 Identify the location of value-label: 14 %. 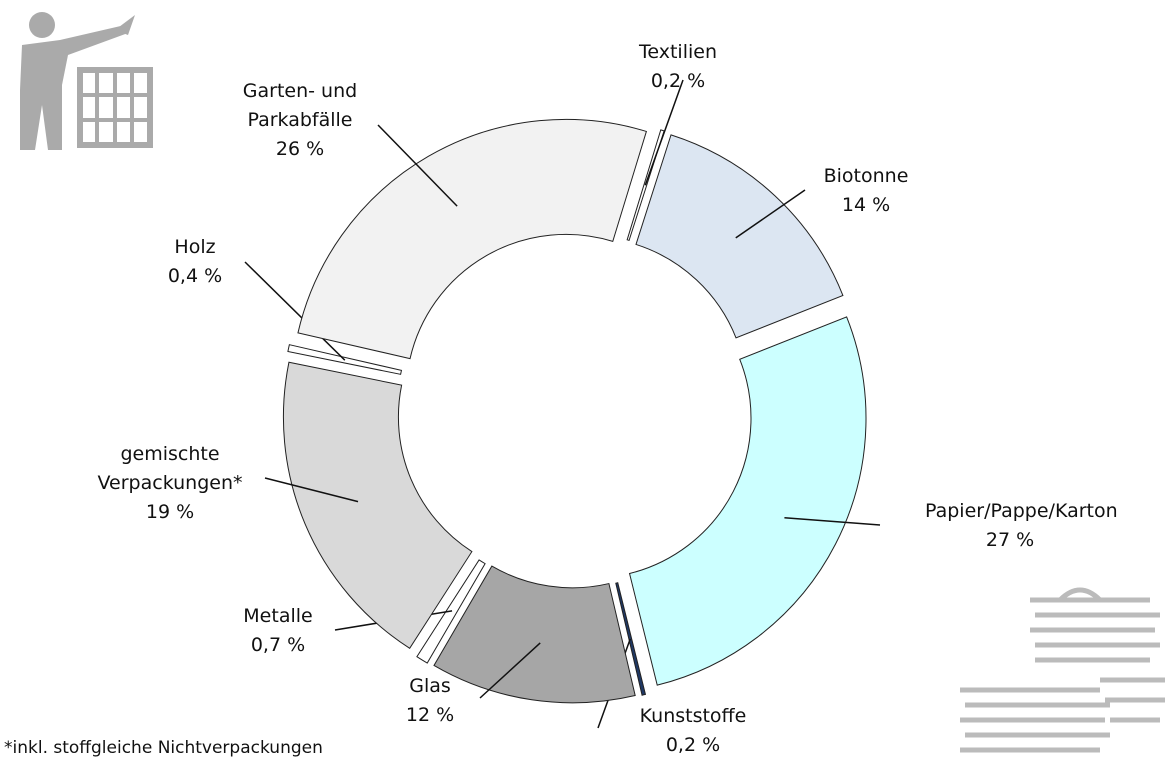
(866, 205).